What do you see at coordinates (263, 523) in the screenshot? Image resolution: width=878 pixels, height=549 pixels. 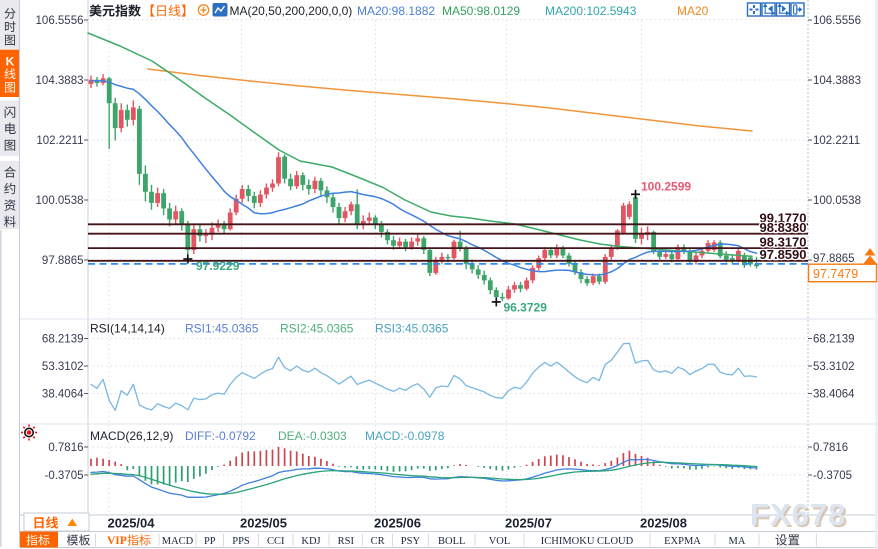 I see `svg-text: 2025/05` at bounding box center [263, 523].